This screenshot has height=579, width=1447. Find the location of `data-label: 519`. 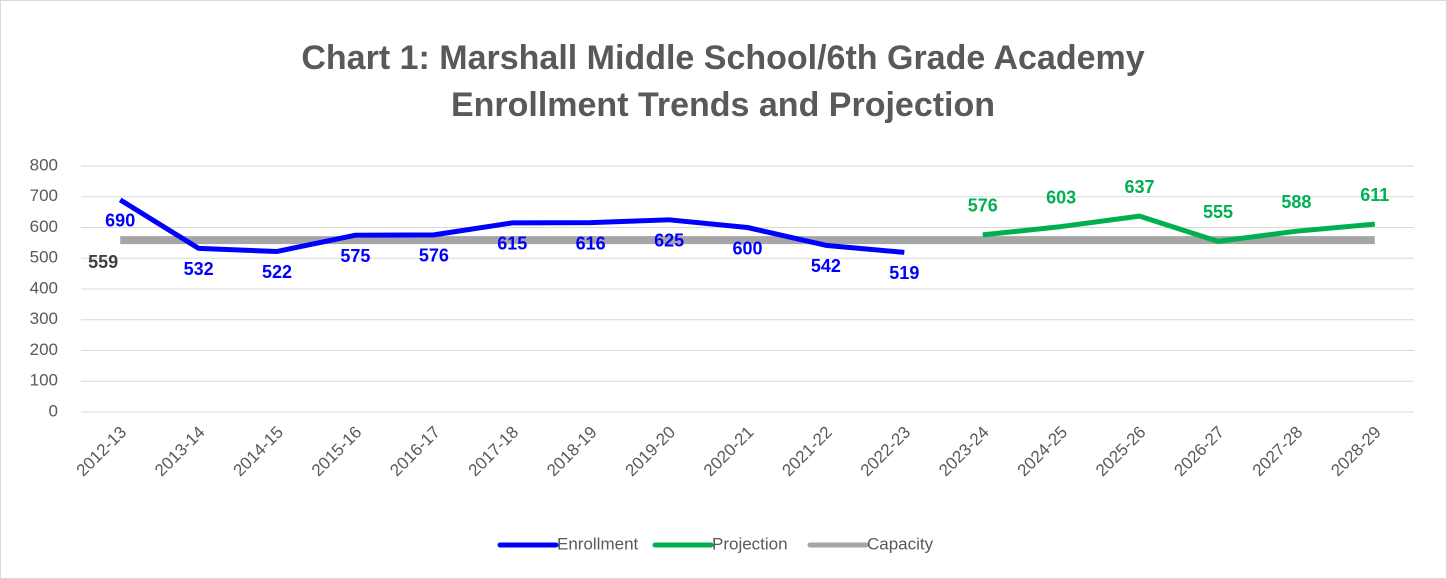

data-label: 519 is located at coordinates (904, 273).